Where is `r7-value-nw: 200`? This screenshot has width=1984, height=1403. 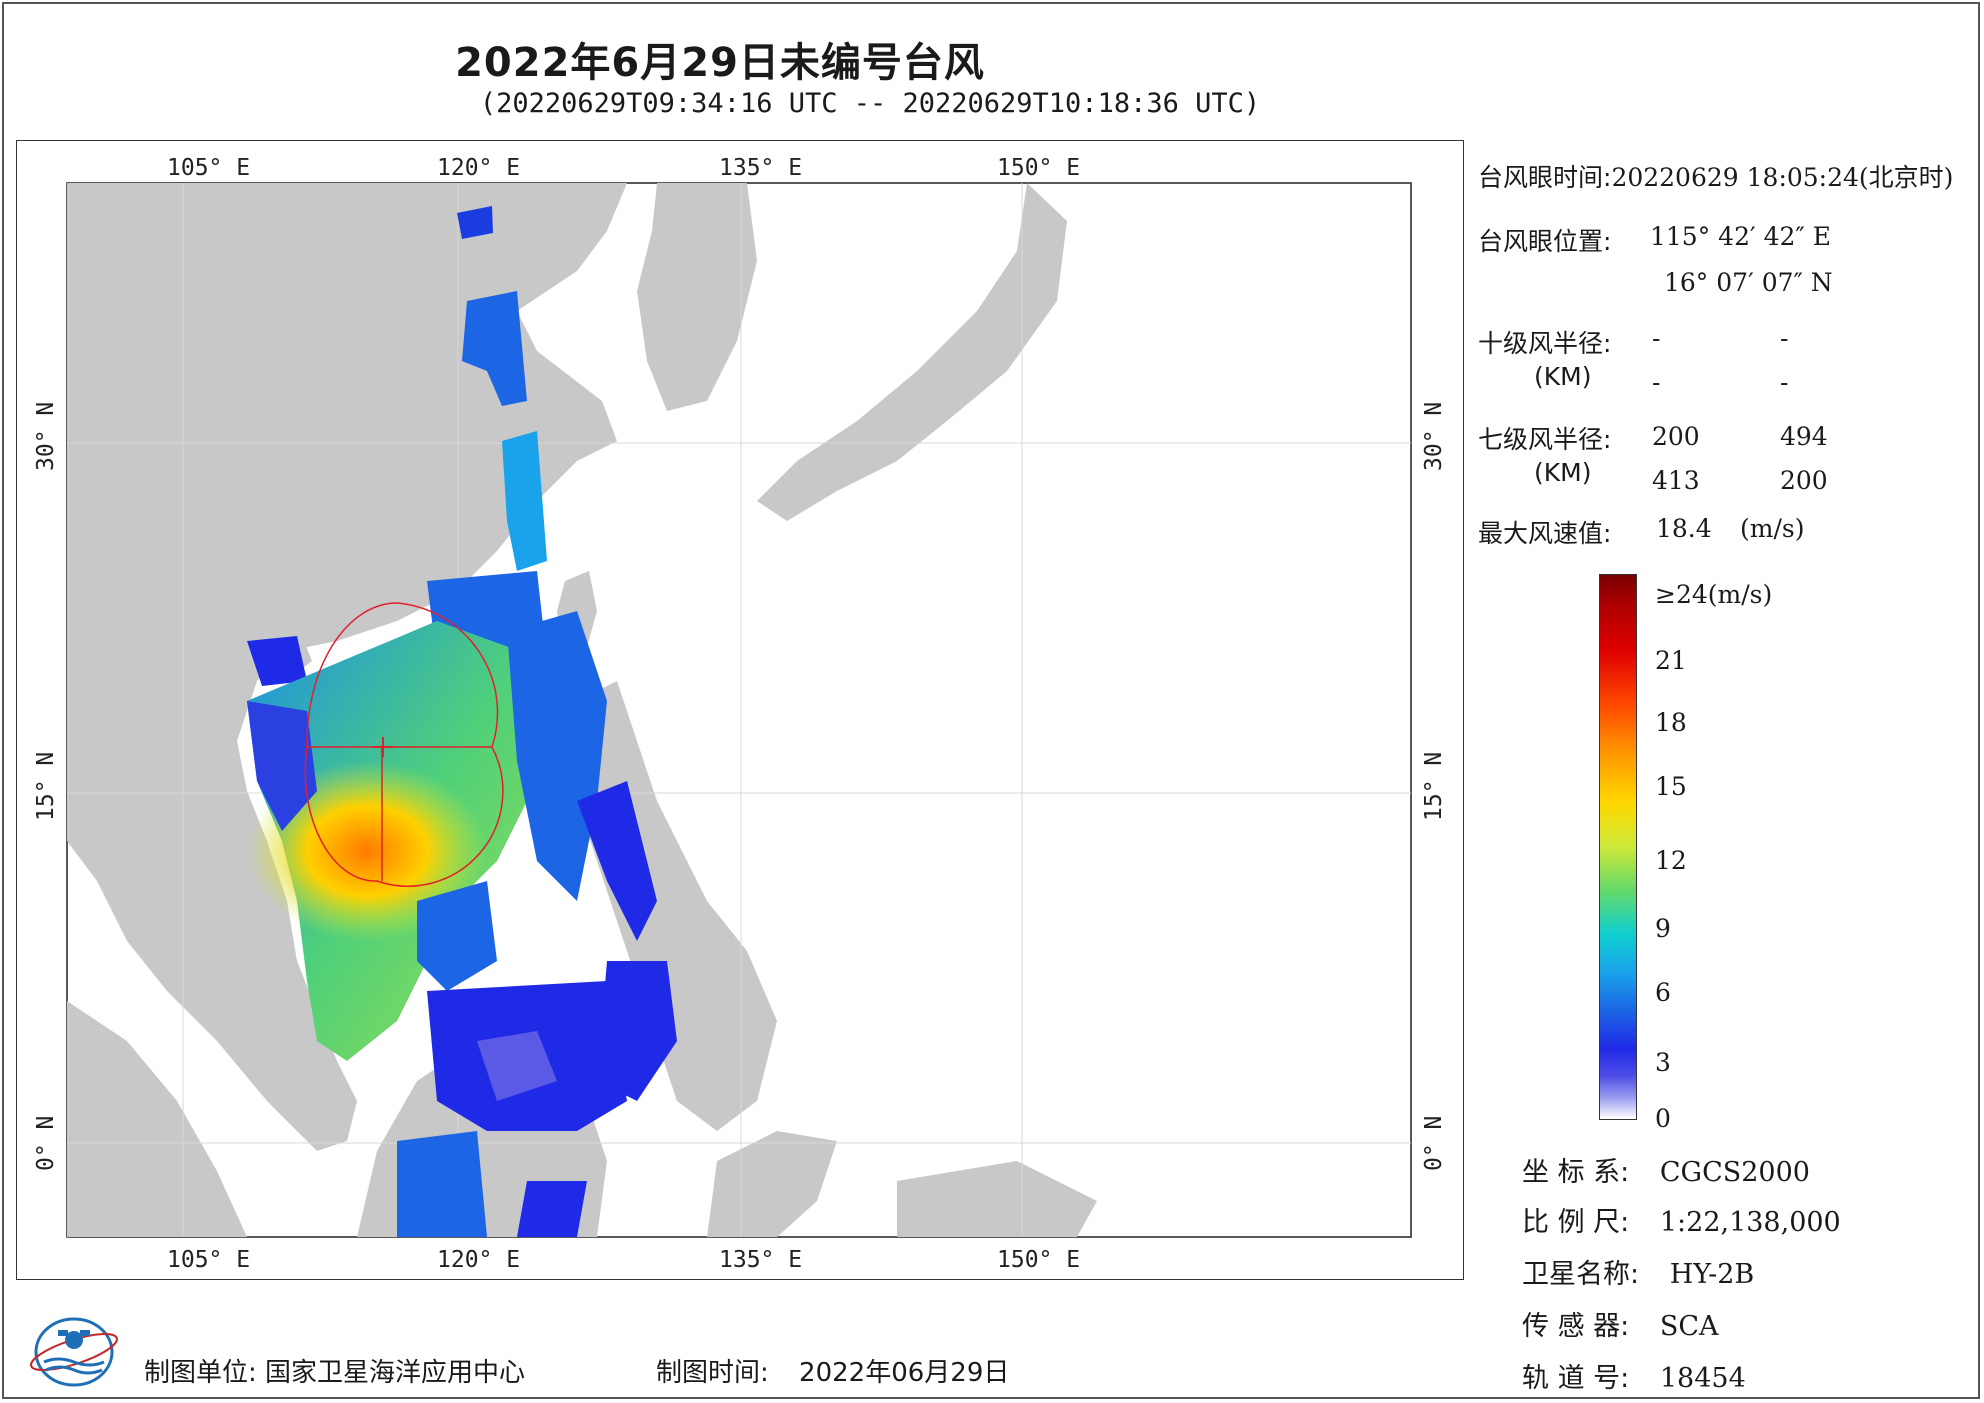
r7-value-nw: 200 is located at coordinates (1804, 480).